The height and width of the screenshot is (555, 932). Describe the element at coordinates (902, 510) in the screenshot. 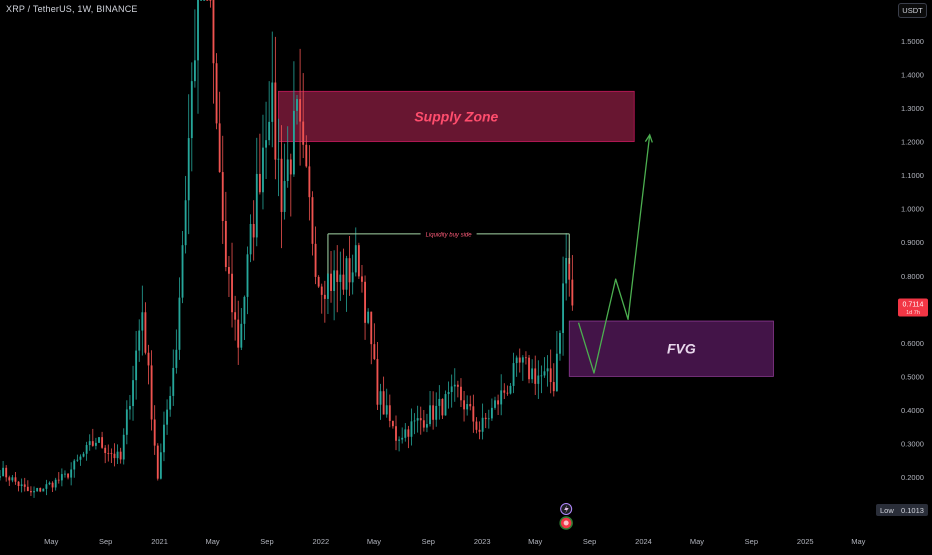

I see `low-badge` at that location.